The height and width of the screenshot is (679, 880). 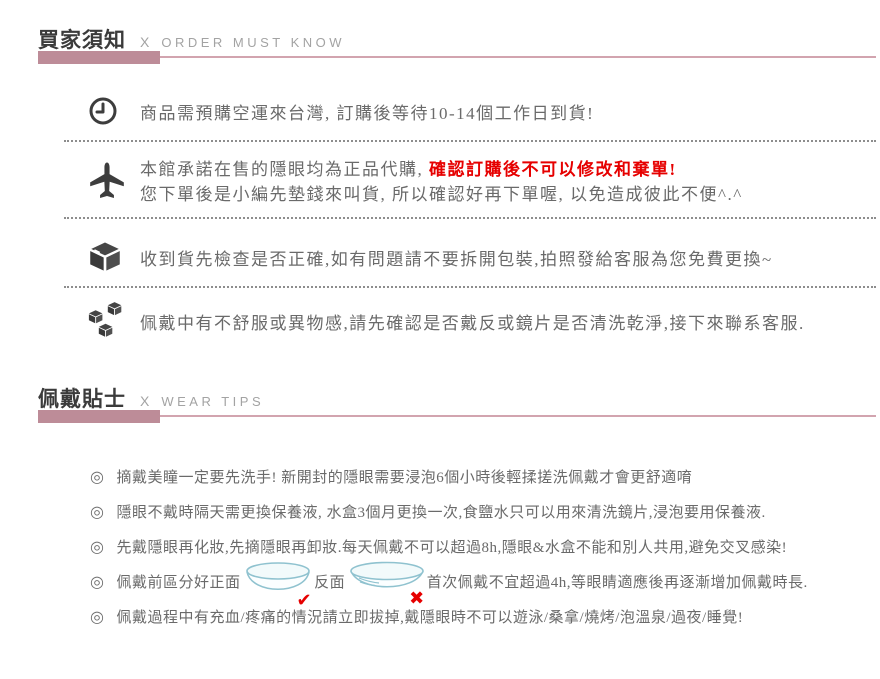 I want to click on packages-icon, so click(x=114, y=321).